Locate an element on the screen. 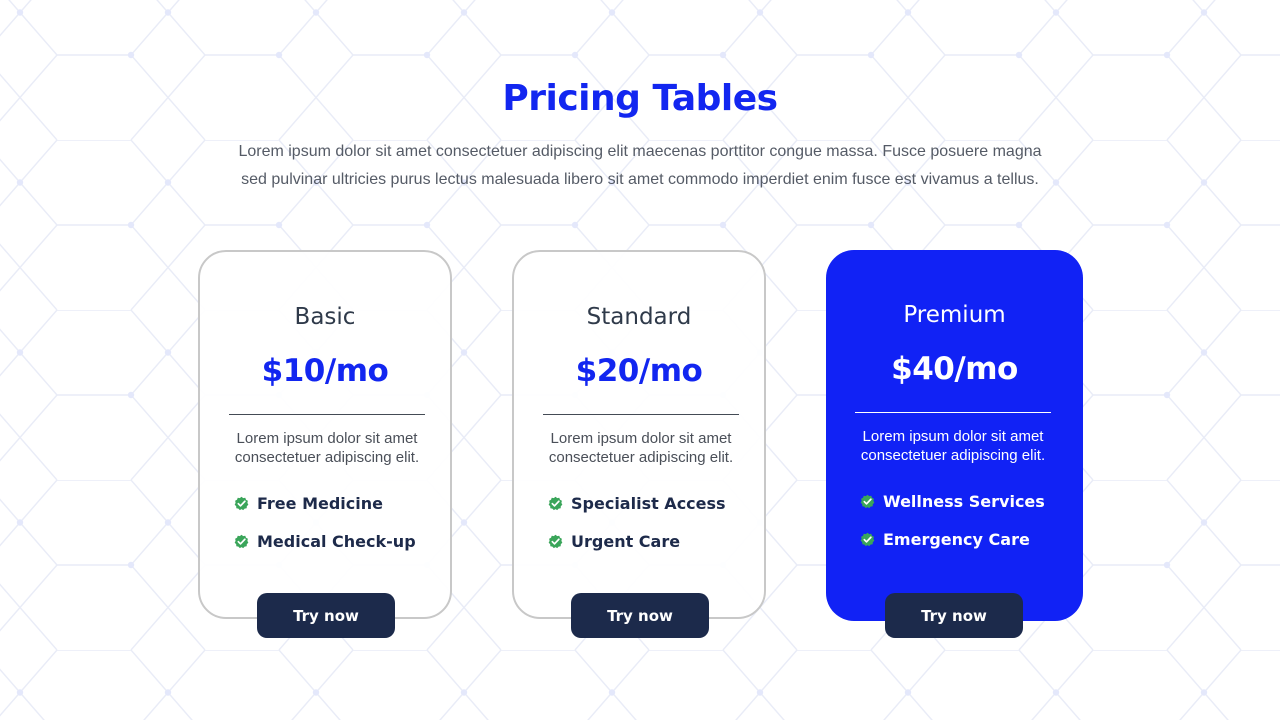  feature-label: Free Medicine is located at coordinates (320, 503).